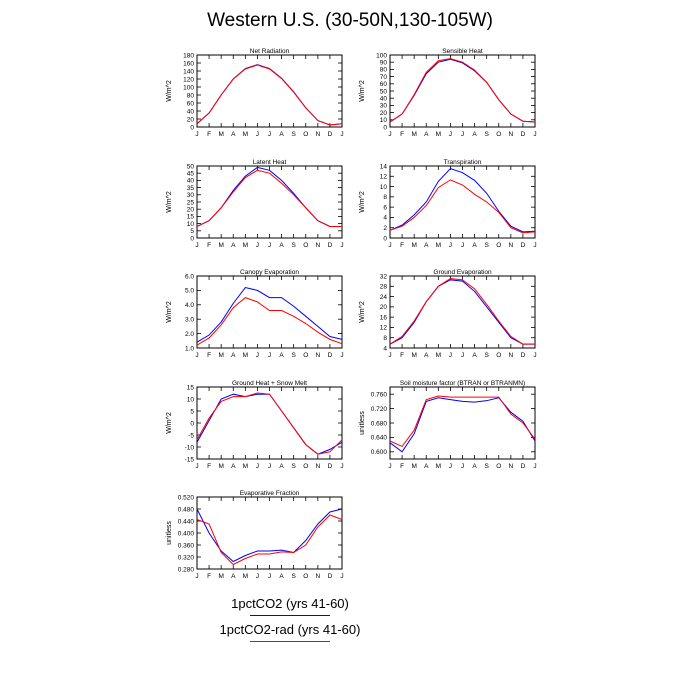 The image size is (700, 700). Describe the element at coordinates (384, 166) in the screenshot. I see `y-tick-label: 14` at that location.